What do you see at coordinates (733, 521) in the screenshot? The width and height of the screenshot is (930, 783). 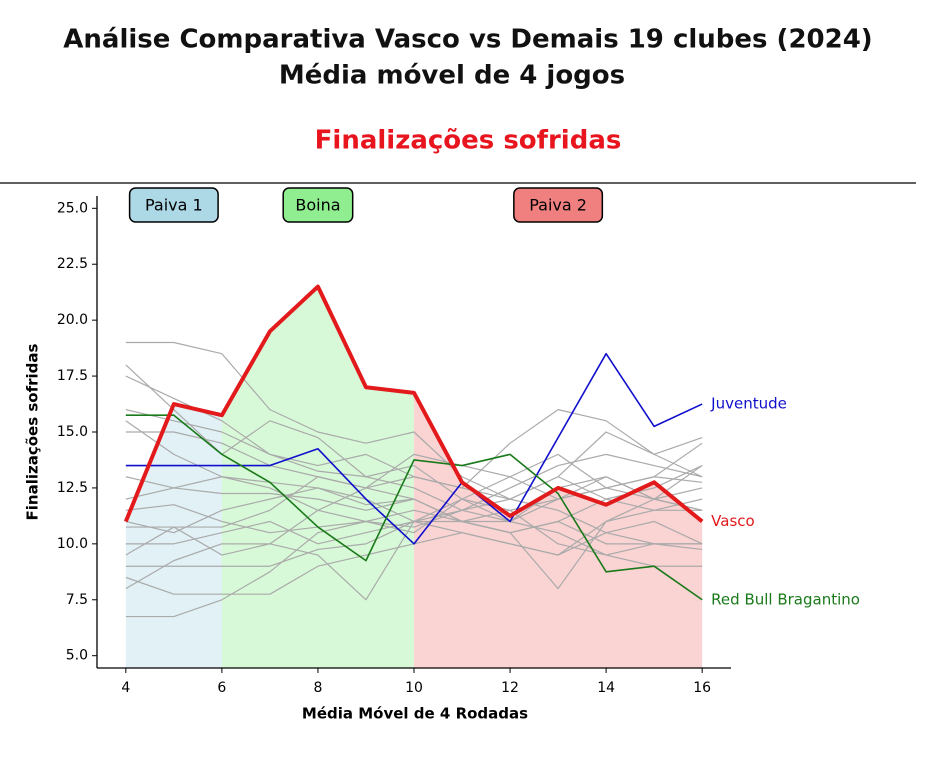 I see `series-label: Vasco` at bounding box center [733, 521].